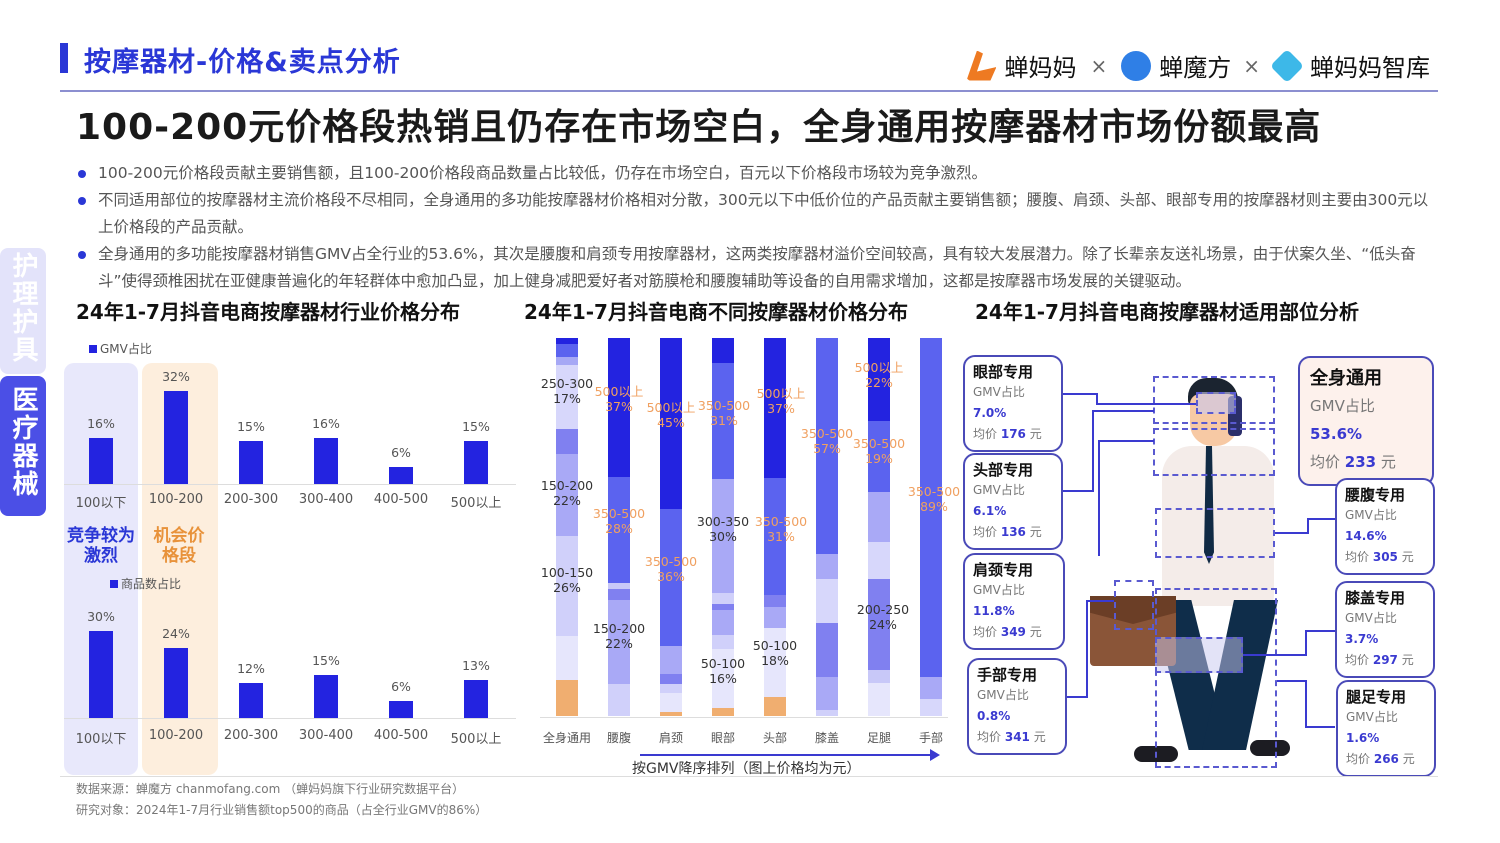 The image size is (1500, 843). Describe the element at coordinates (1386, 728) in the screenshot. I see `info-box-leg-foot: 腿足专用 GMV占比 1.6% 均价 266 元` at that location.